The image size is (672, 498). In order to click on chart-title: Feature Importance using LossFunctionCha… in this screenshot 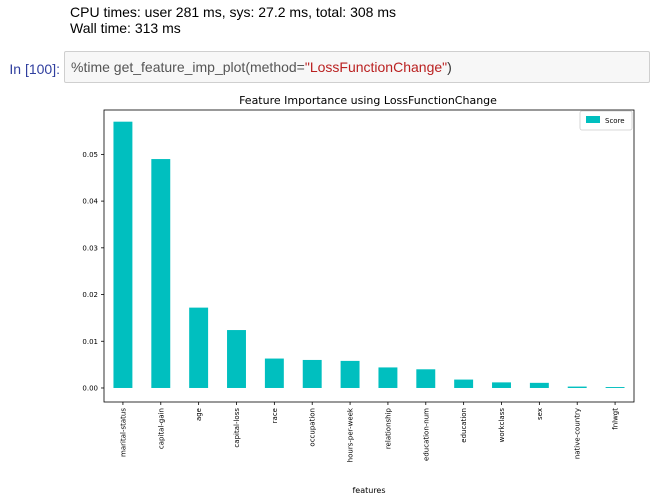, I will do `click(368, 100)`.